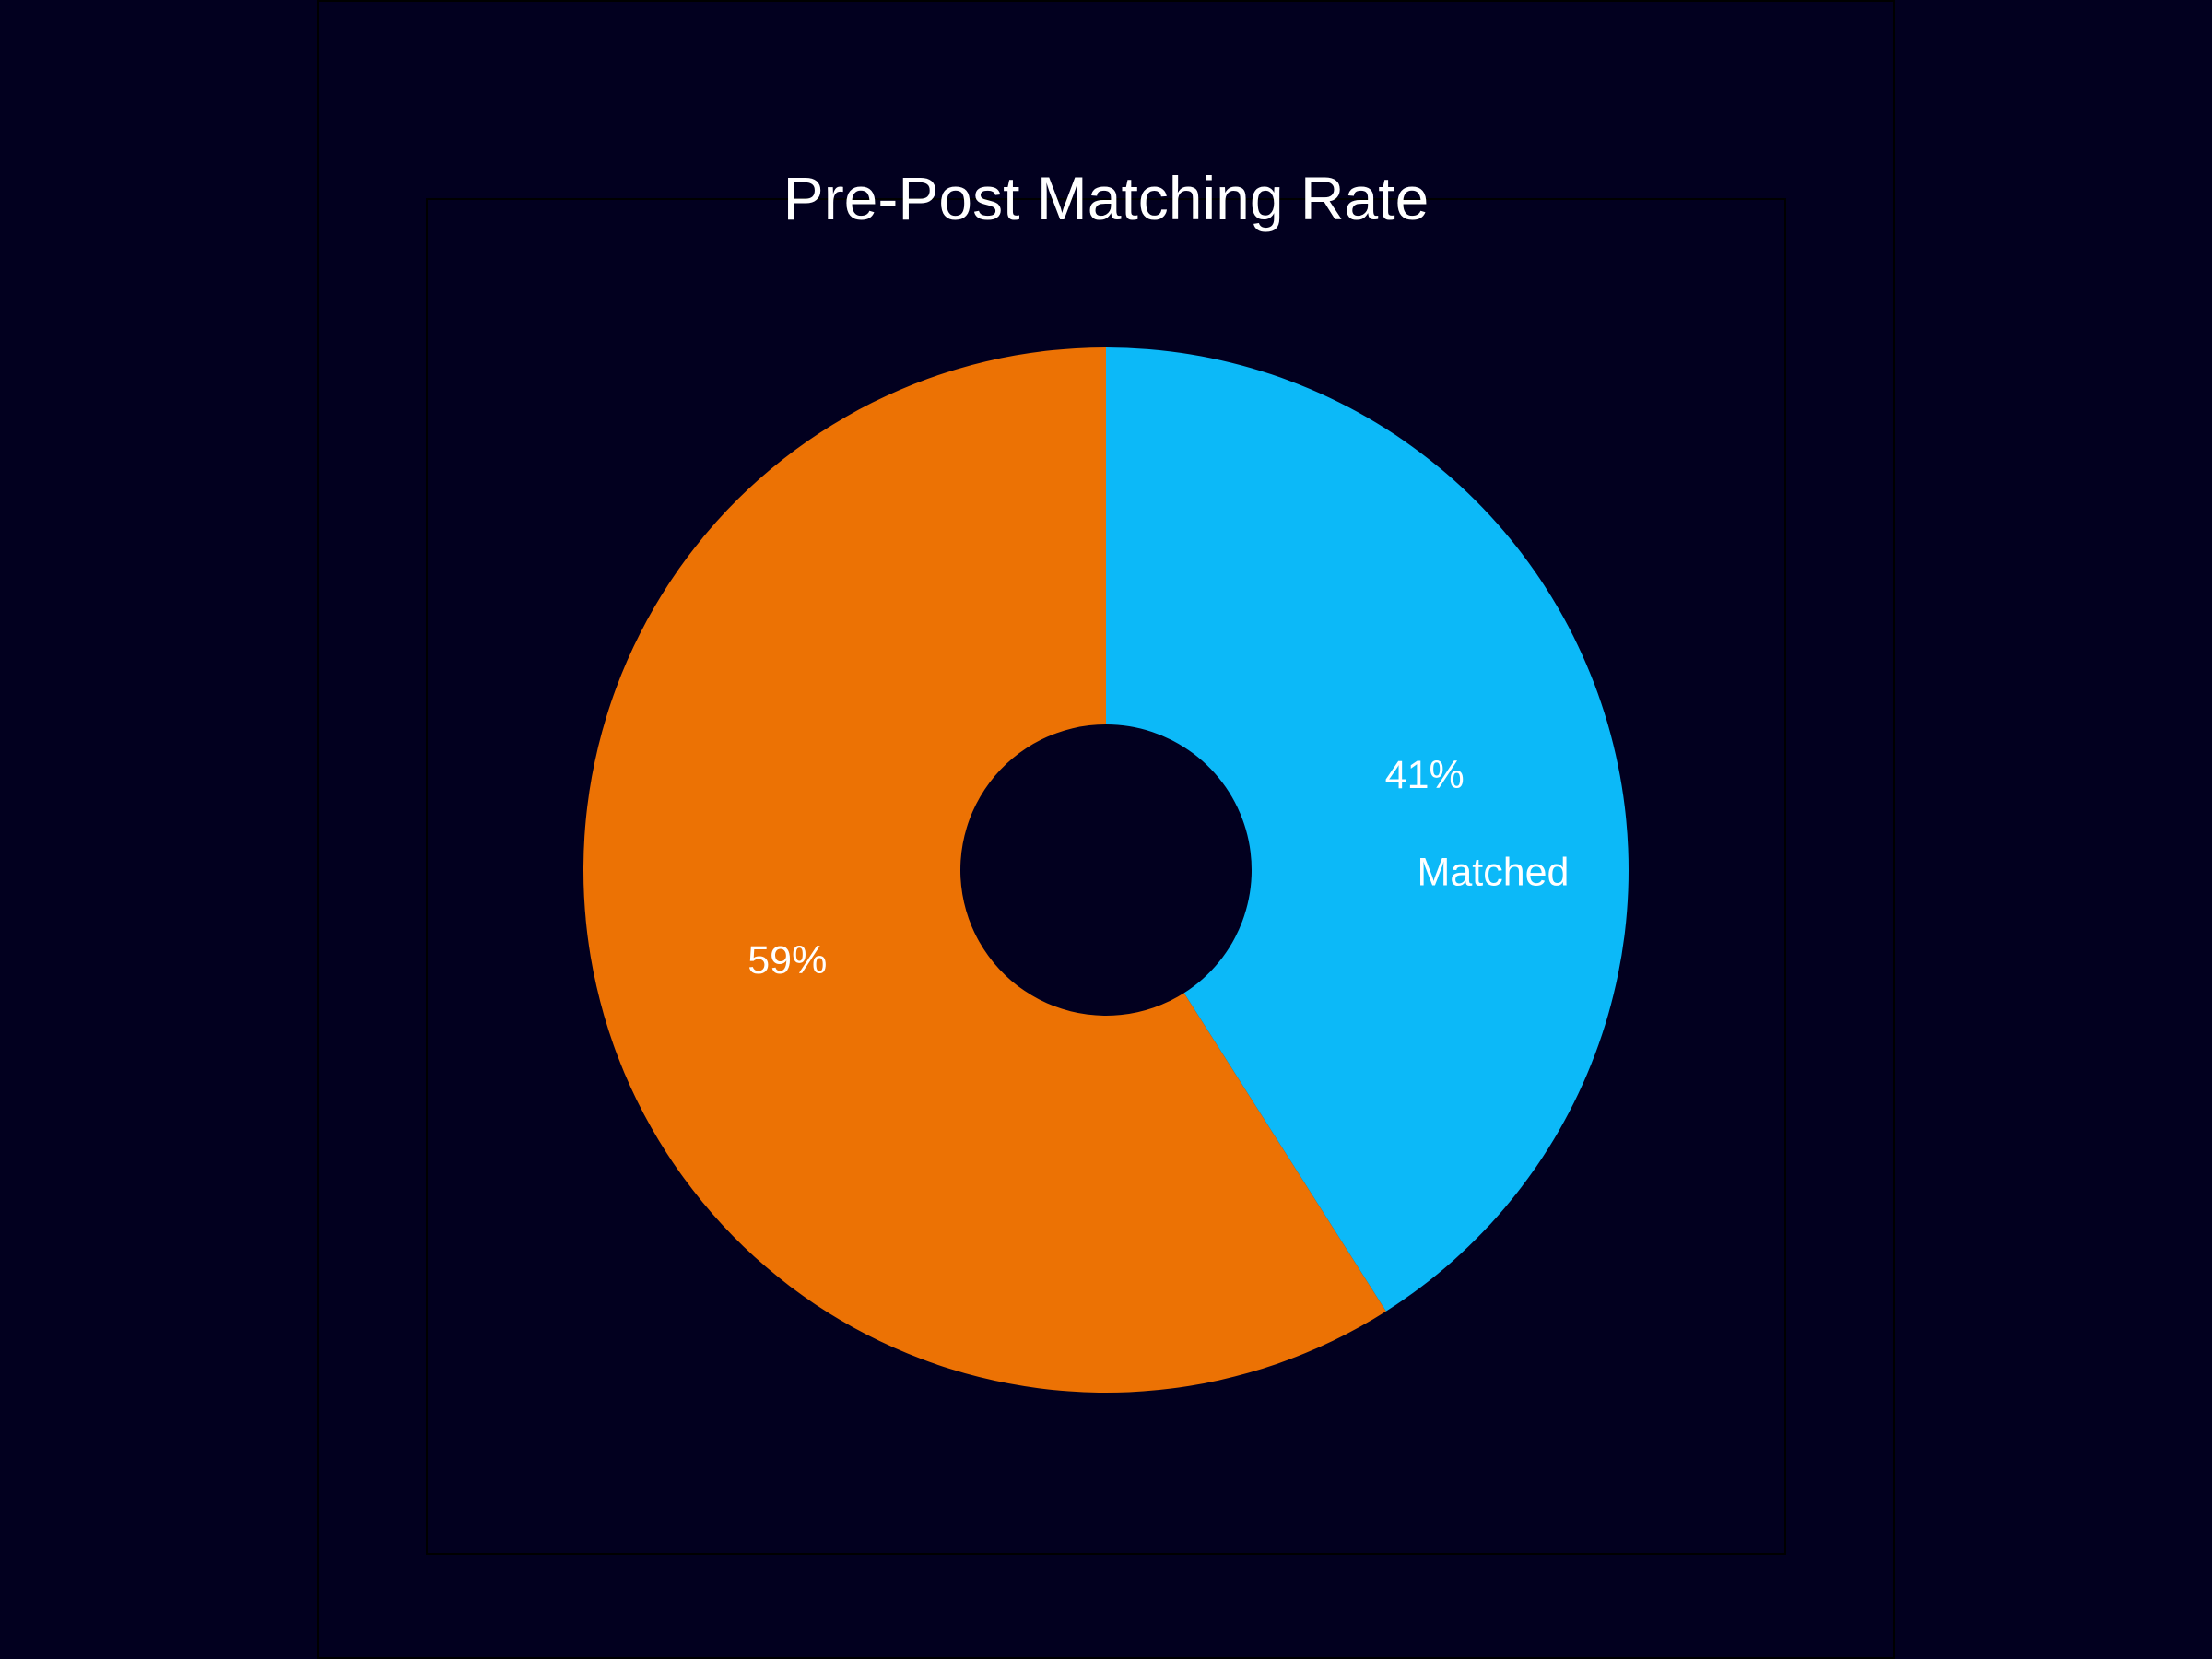  What do you see at coordinates (1425, 775) in the screenshot?
I see `slice-percent-label: 41%` at bounding box center [1425, 775].